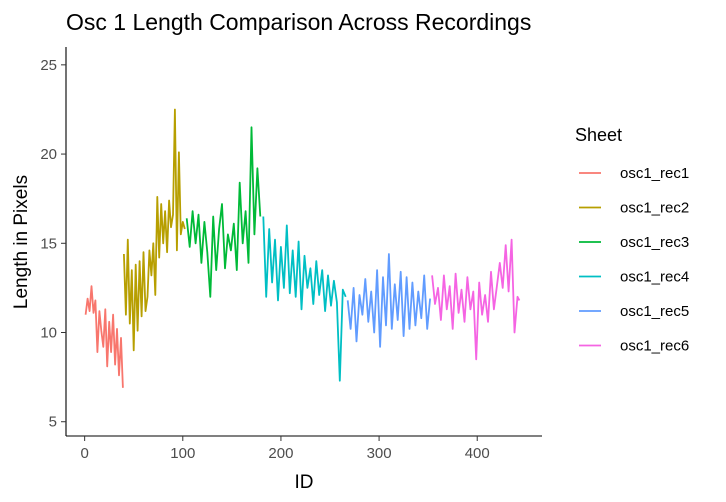  What do you see at coordinates (154, 230) in the screenshot?
I see `series-line-osc1_rec2` at bounding box center [154, 230].